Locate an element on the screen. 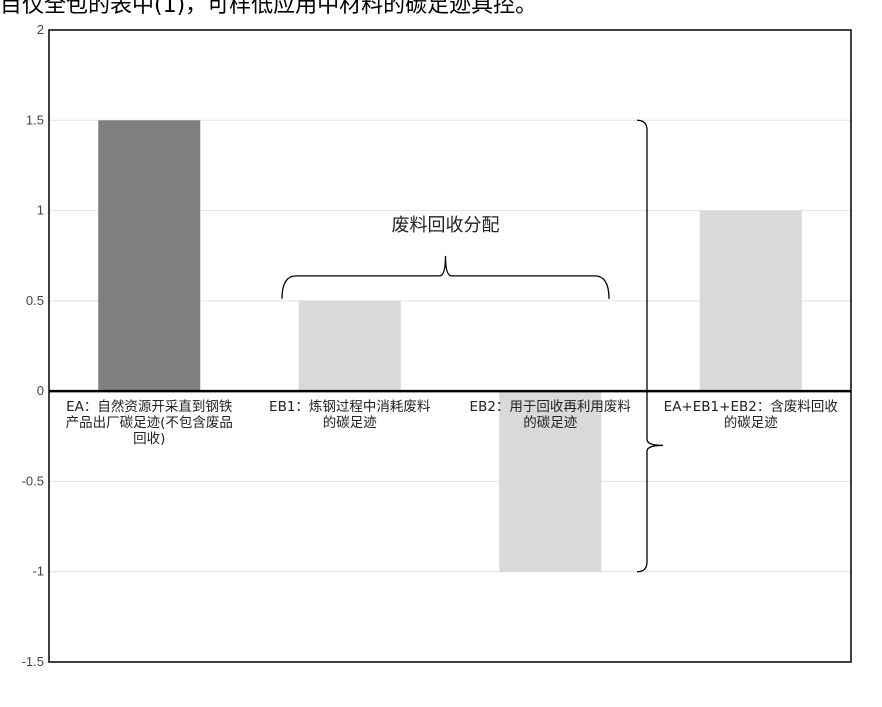 The image size is (882, 707). y-axis-ticks: 2 1.5 1 0.5 0 -0.5 -1 -1.5 is located at coordinates (33, 345).